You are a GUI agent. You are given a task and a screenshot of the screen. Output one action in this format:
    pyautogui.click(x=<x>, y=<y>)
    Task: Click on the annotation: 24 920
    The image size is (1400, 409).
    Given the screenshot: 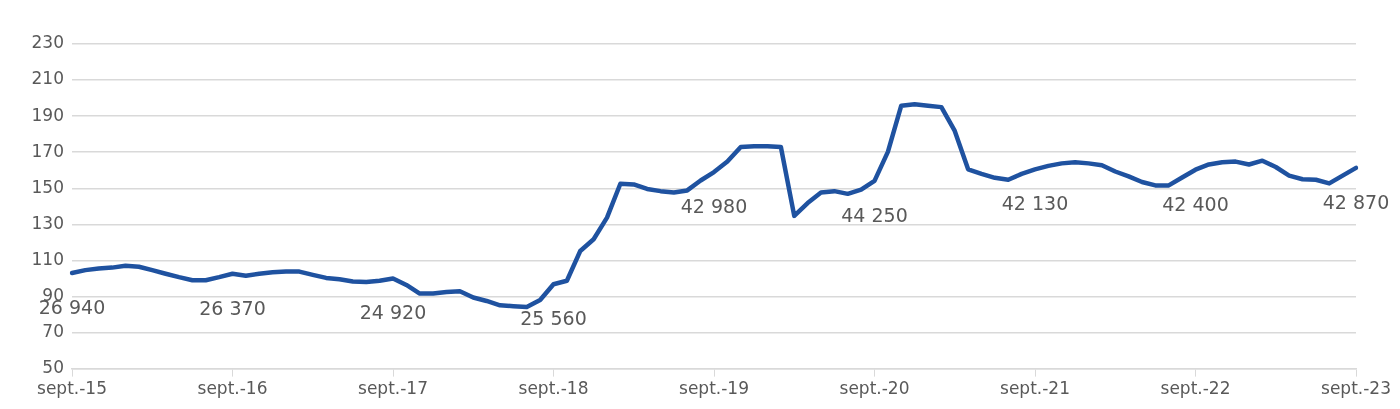 What is the action you would take?
    pyautogui.click(x=393, y=312)
    